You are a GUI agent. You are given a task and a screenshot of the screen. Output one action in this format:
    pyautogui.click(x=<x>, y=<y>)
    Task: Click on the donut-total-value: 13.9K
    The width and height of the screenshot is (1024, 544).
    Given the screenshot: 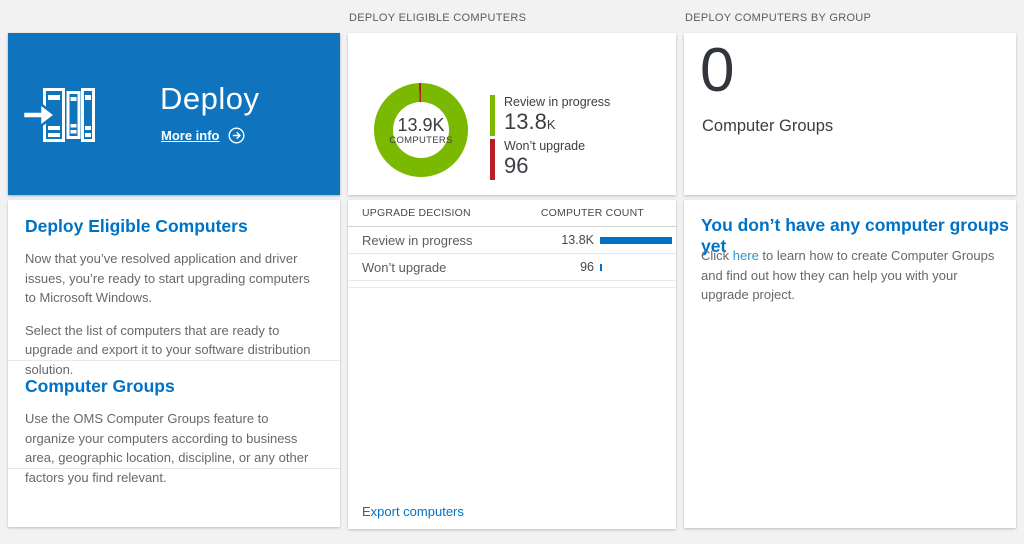 What is the action you would take?
    pyautogui.click(x=421, y=124)
    